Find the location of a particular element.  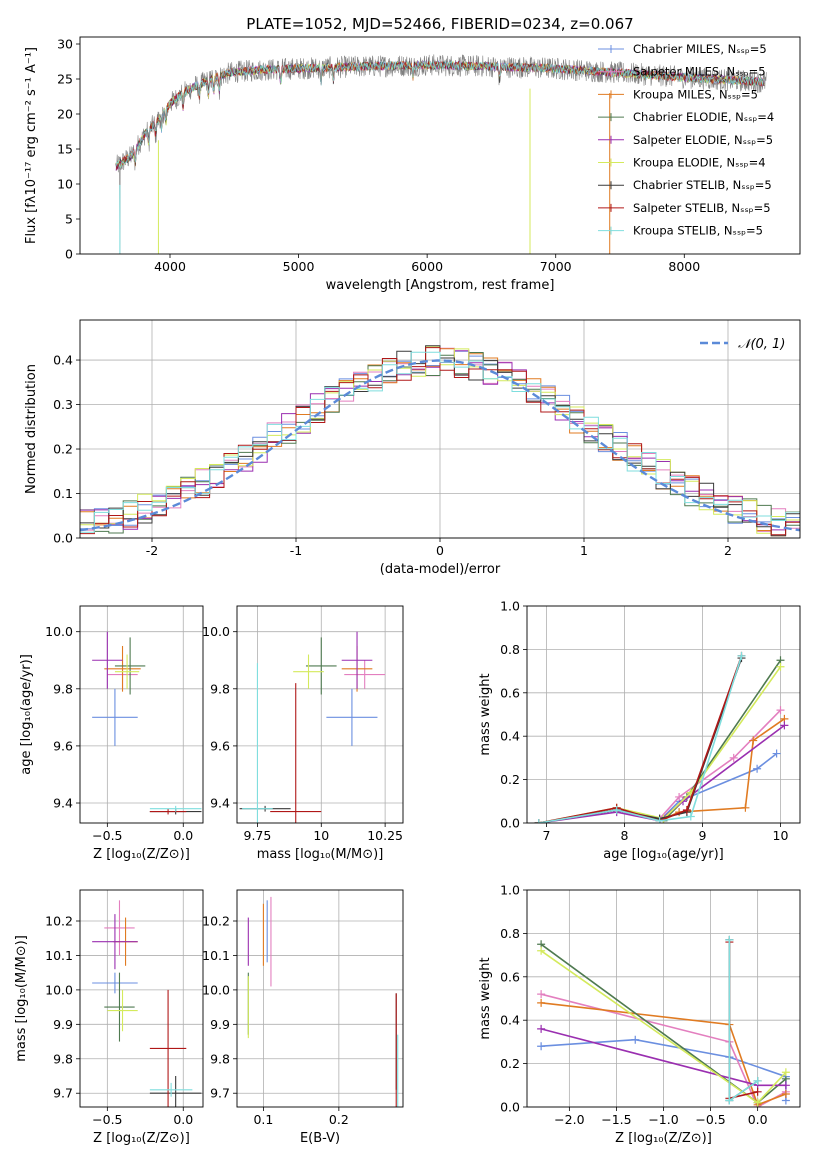

x-tick-label: 0 is located at coordinates (440, 550).